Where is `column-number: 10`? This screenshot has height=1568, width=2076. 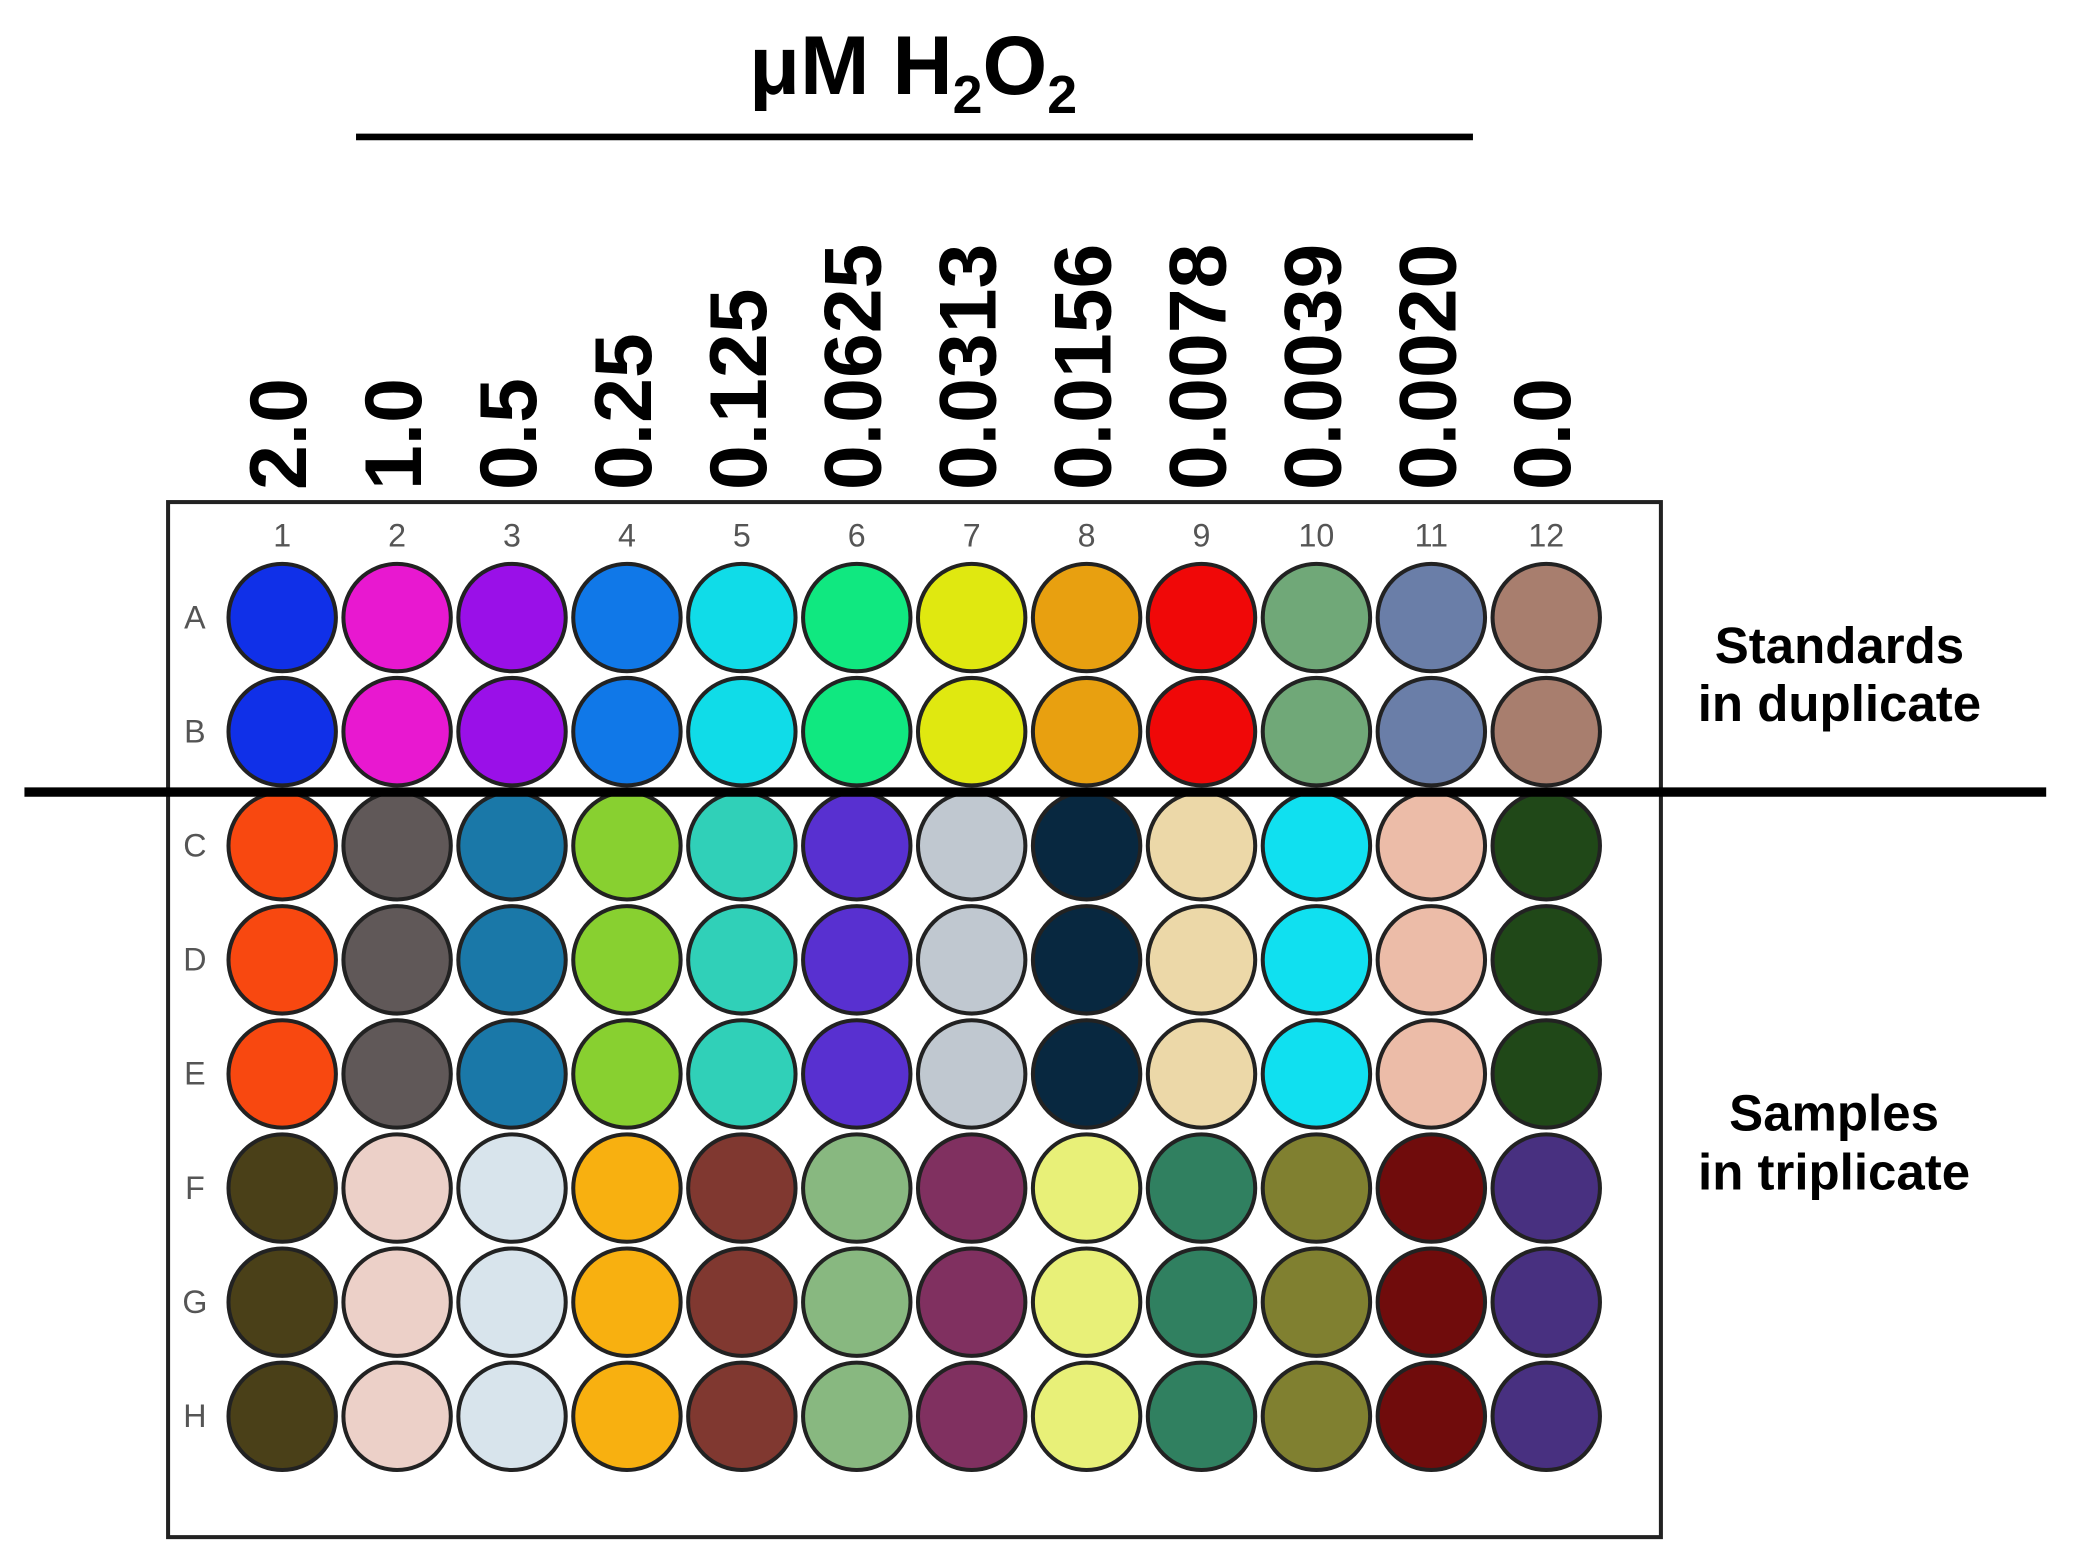 column-number: 10 is located at coordinates (1317, 535).